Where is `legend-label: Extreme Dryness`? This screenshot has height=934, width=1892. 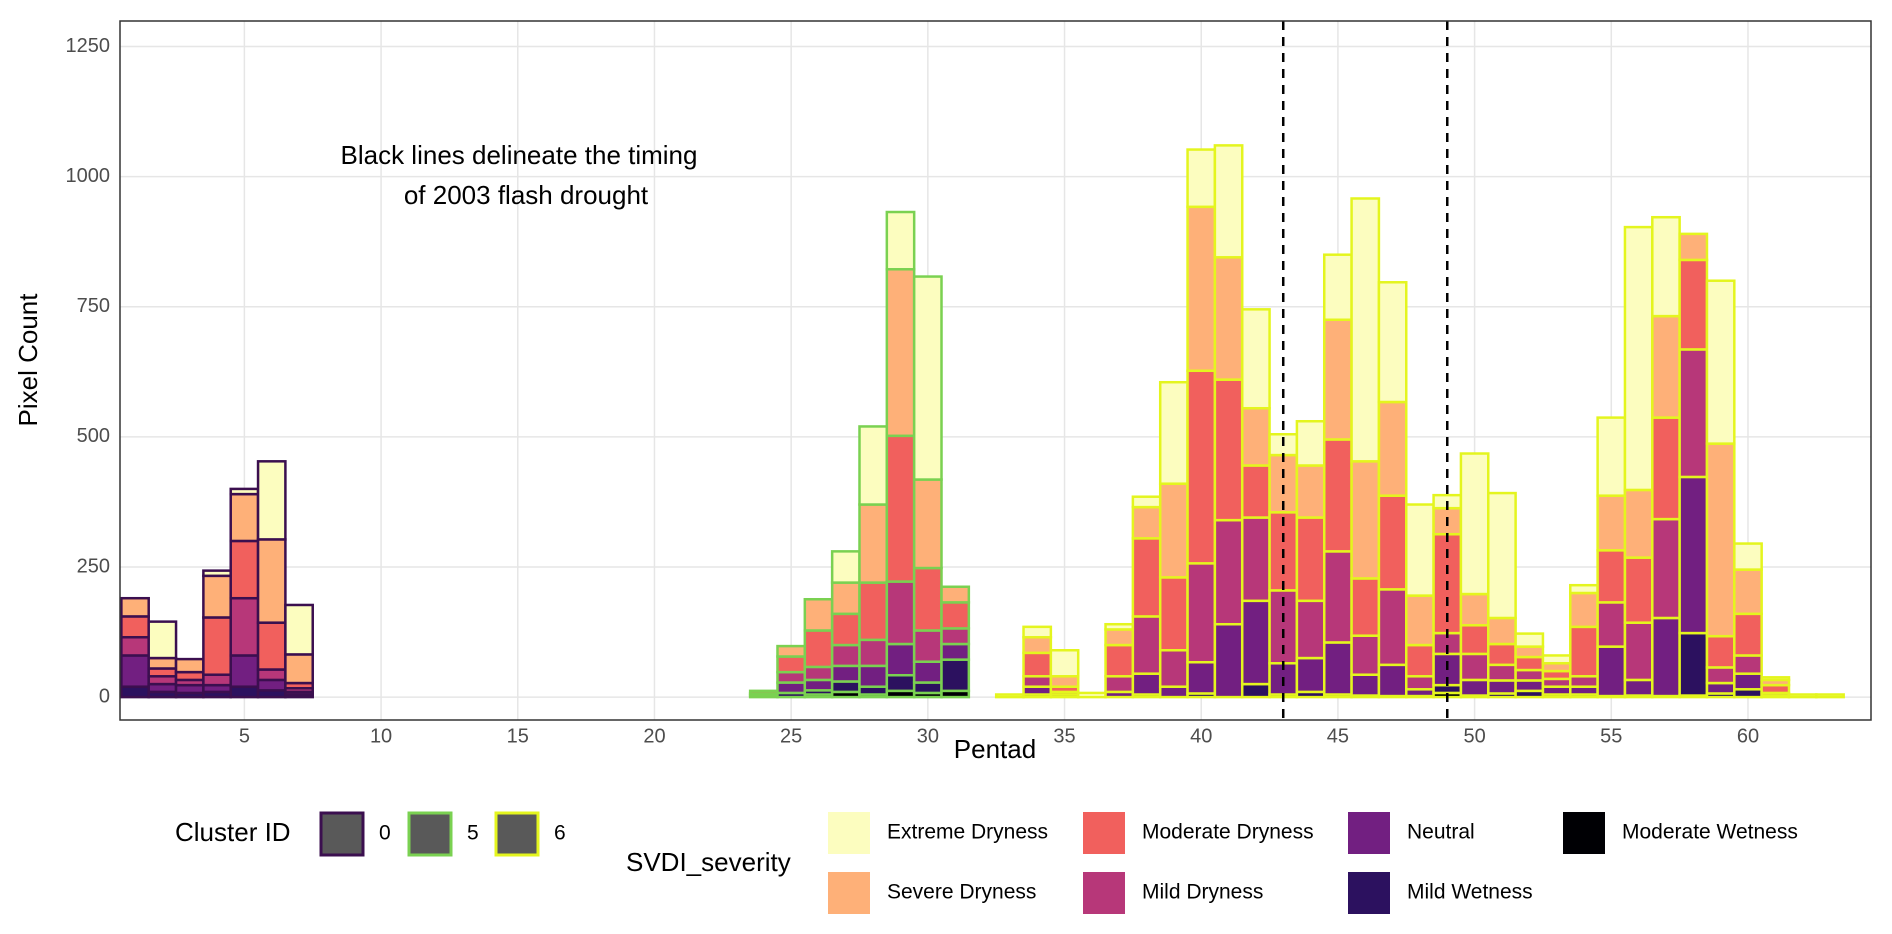 legend-label: Extreme Dryness is located at coordinates (967, 832).